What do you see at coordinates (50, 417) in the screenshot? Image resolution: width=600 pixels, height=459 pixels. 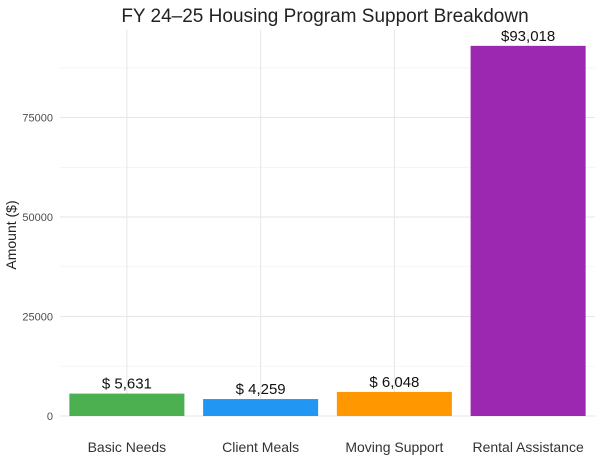 I see `y-tick-label: 0` at bounding box center [50, 417].